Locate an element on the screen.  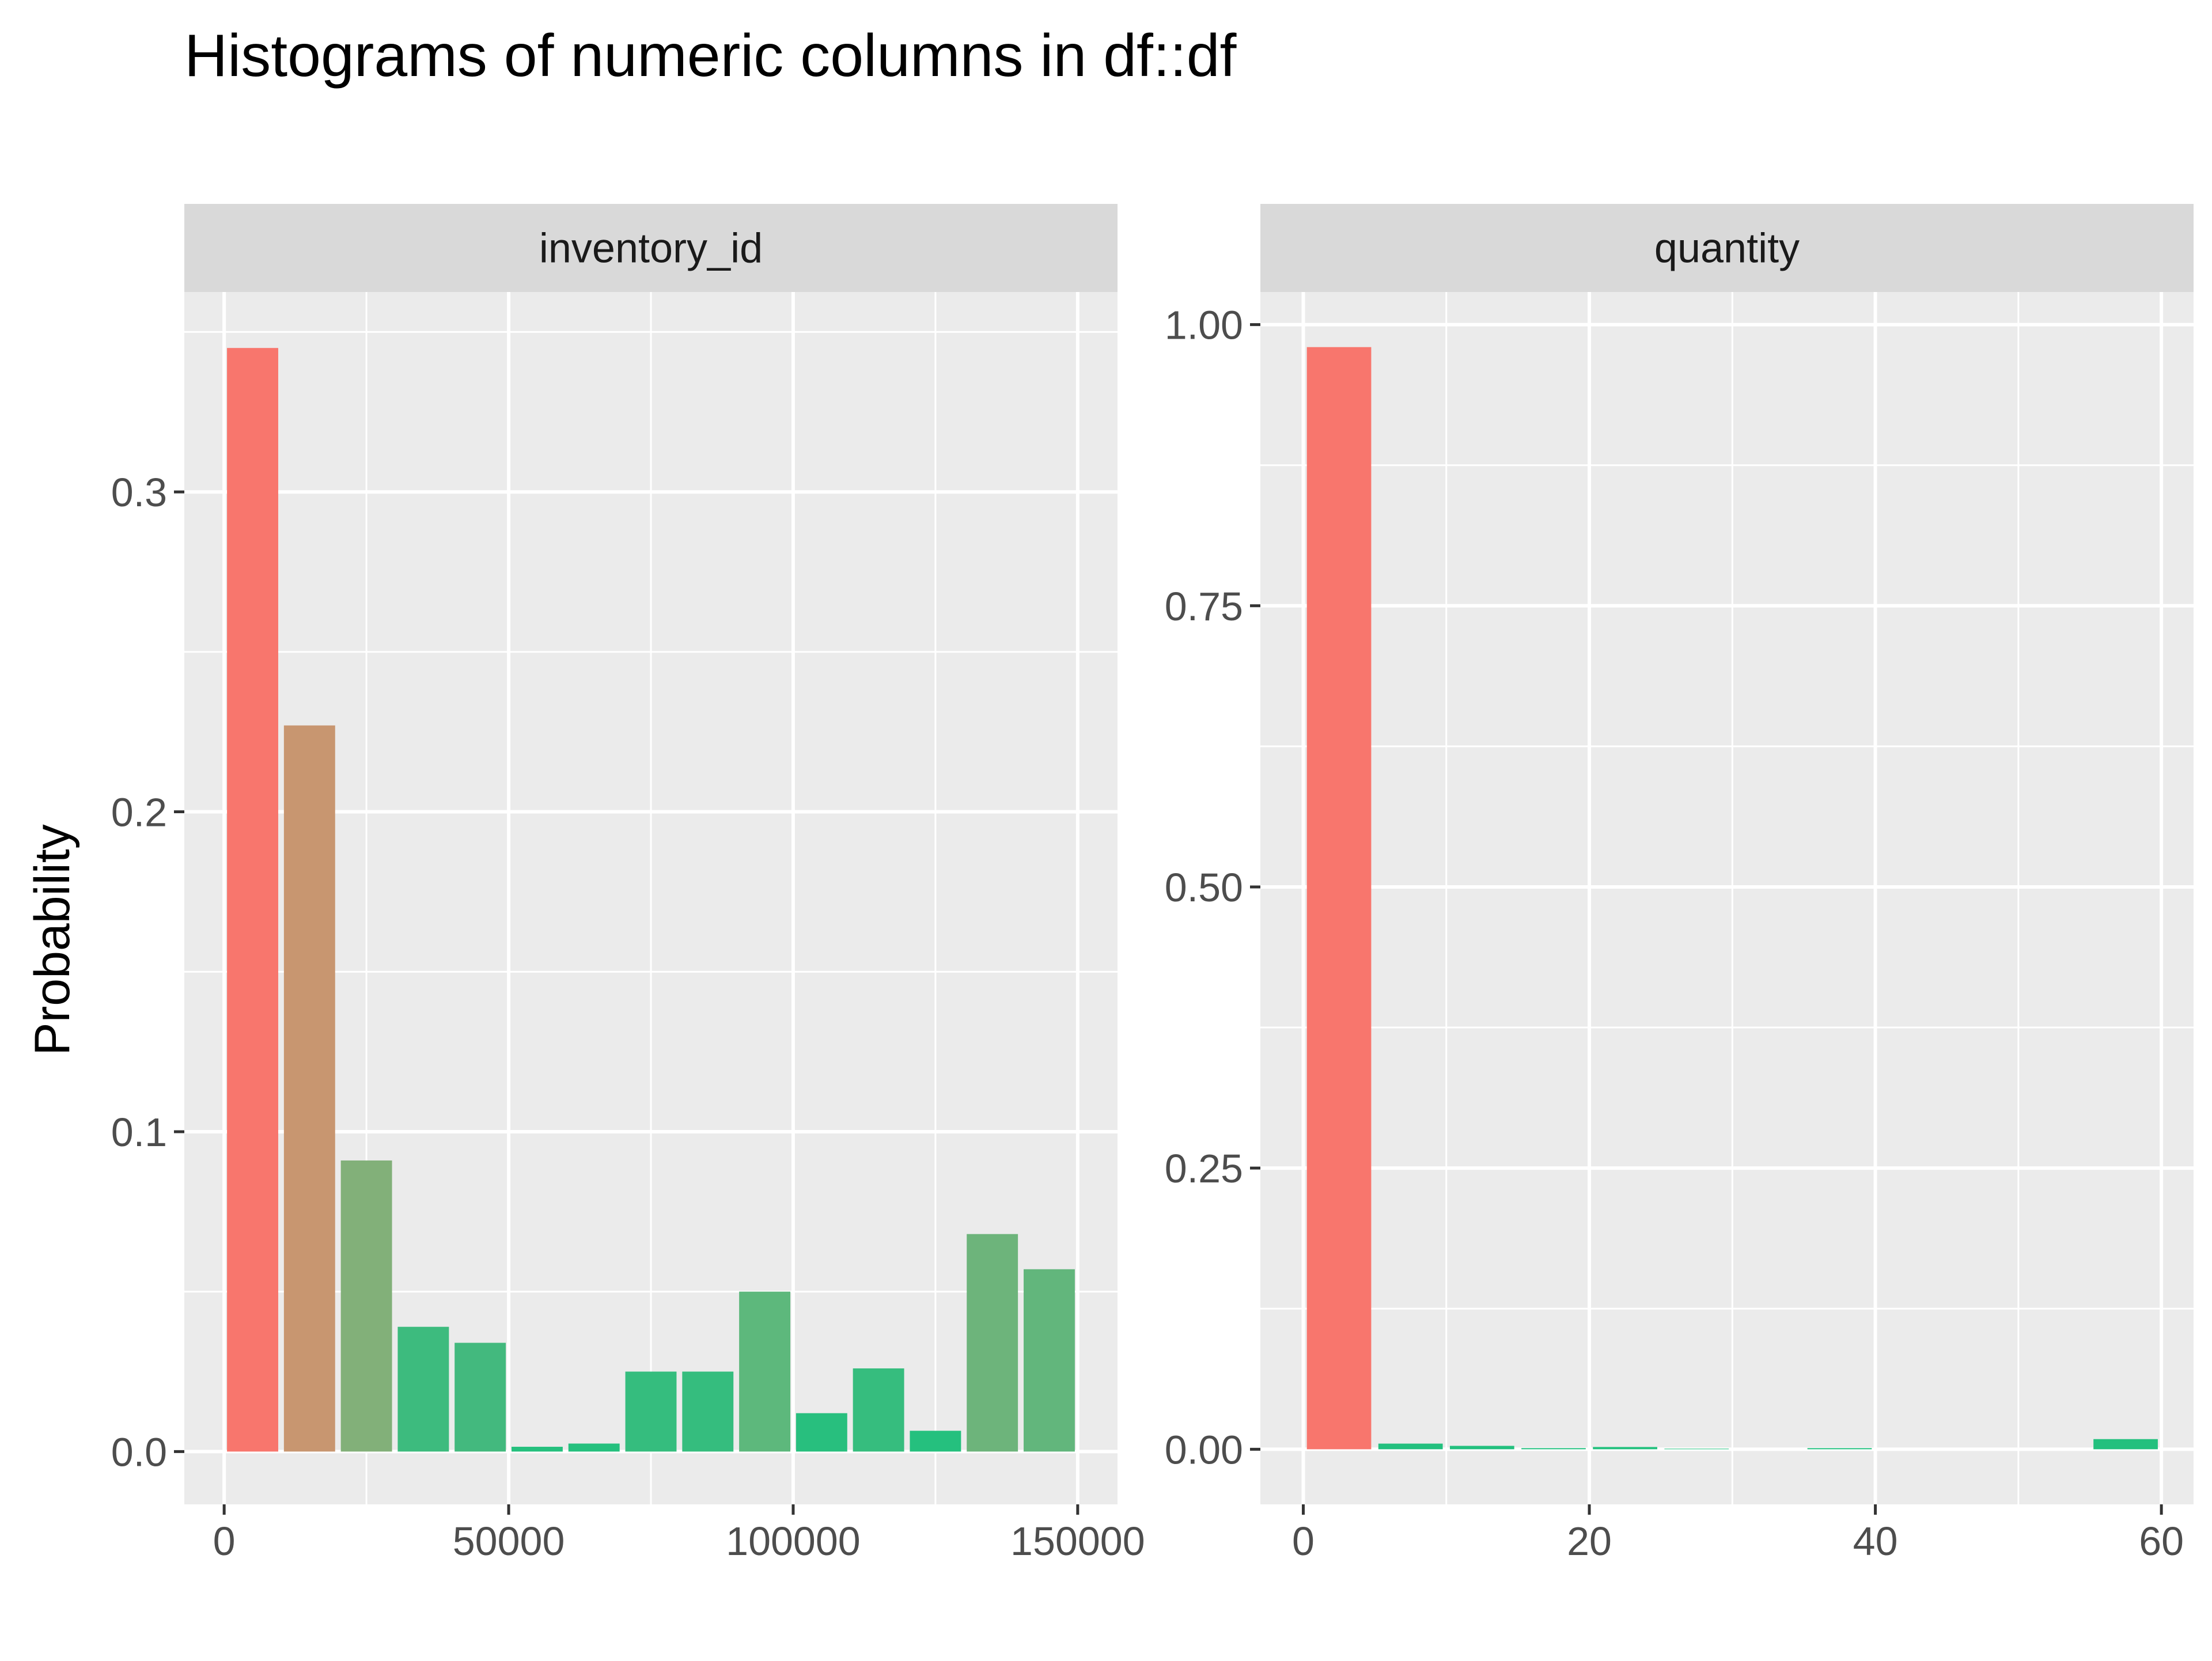
x-tick-label: 40 is located at coordinates (1875, 1541).